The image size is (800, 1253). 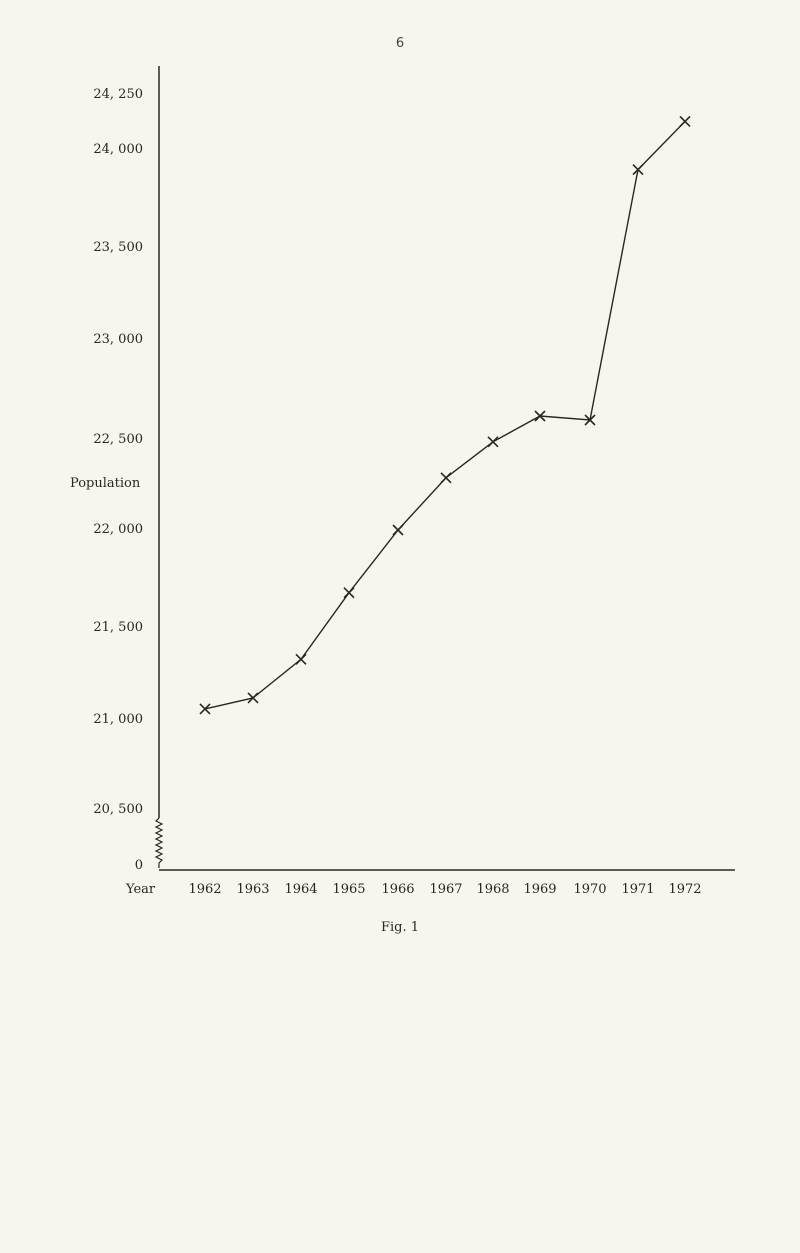 I want to click on y-axis-title: Population, so click(x=105, y=483).